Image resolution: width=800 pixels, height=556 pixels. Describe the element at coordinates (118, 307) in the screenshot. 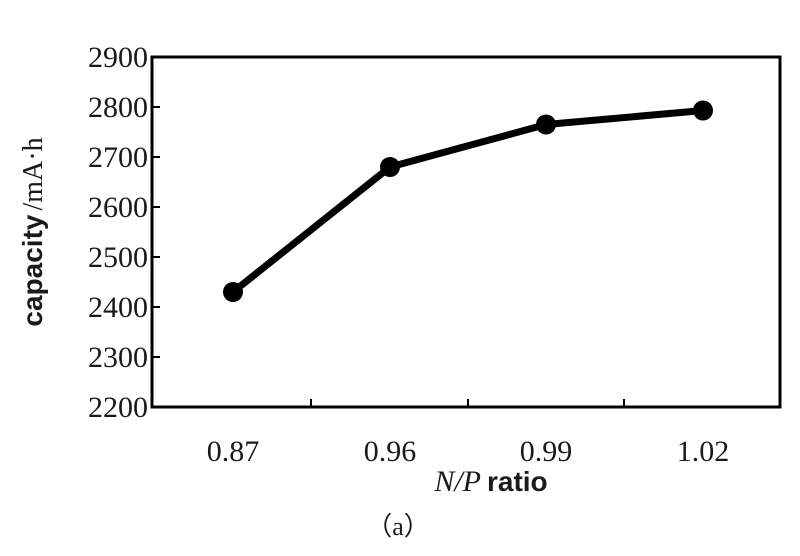

I see `y-tick-label: 2400` at that location.